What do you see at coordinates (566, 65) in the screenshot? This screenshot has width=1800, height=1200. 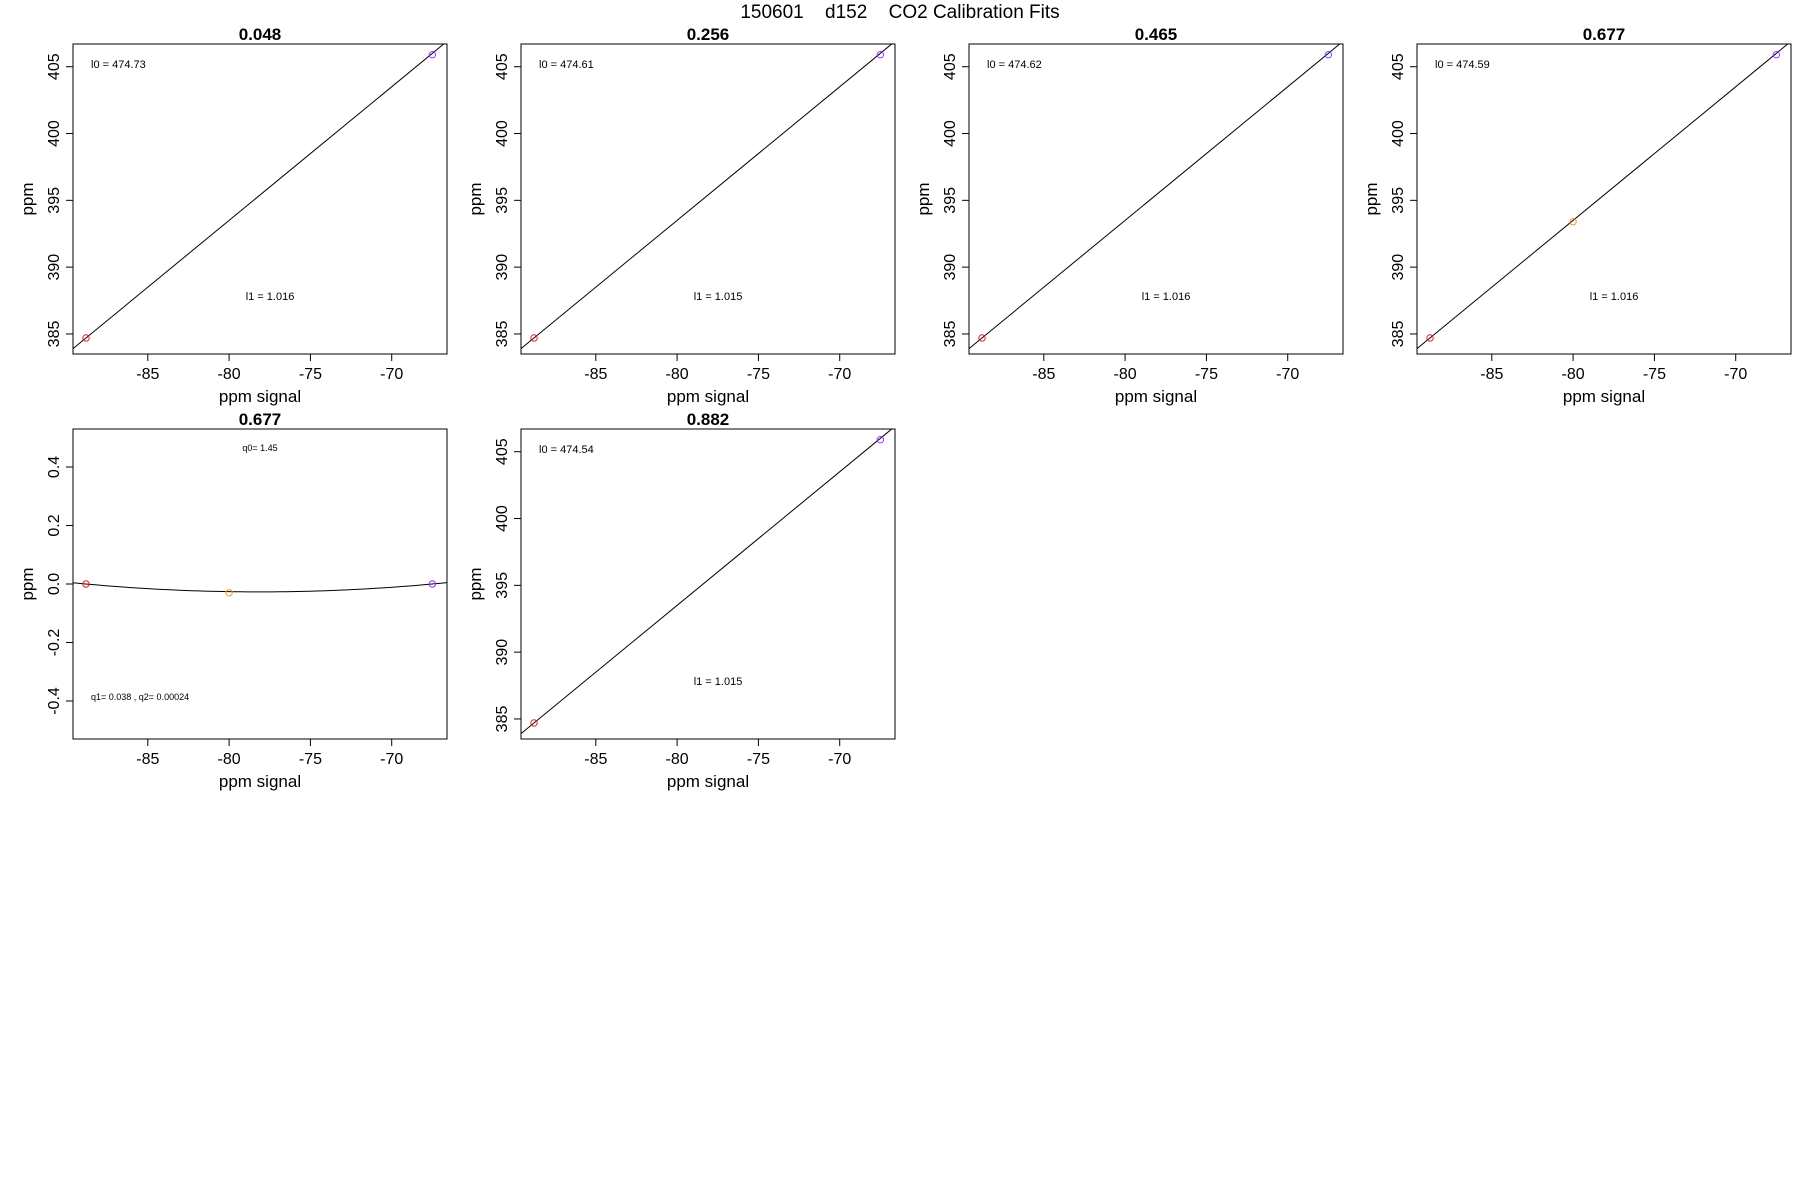 I see `panel-annotation: l0 = 474.61` at bounding box center [566, 65].